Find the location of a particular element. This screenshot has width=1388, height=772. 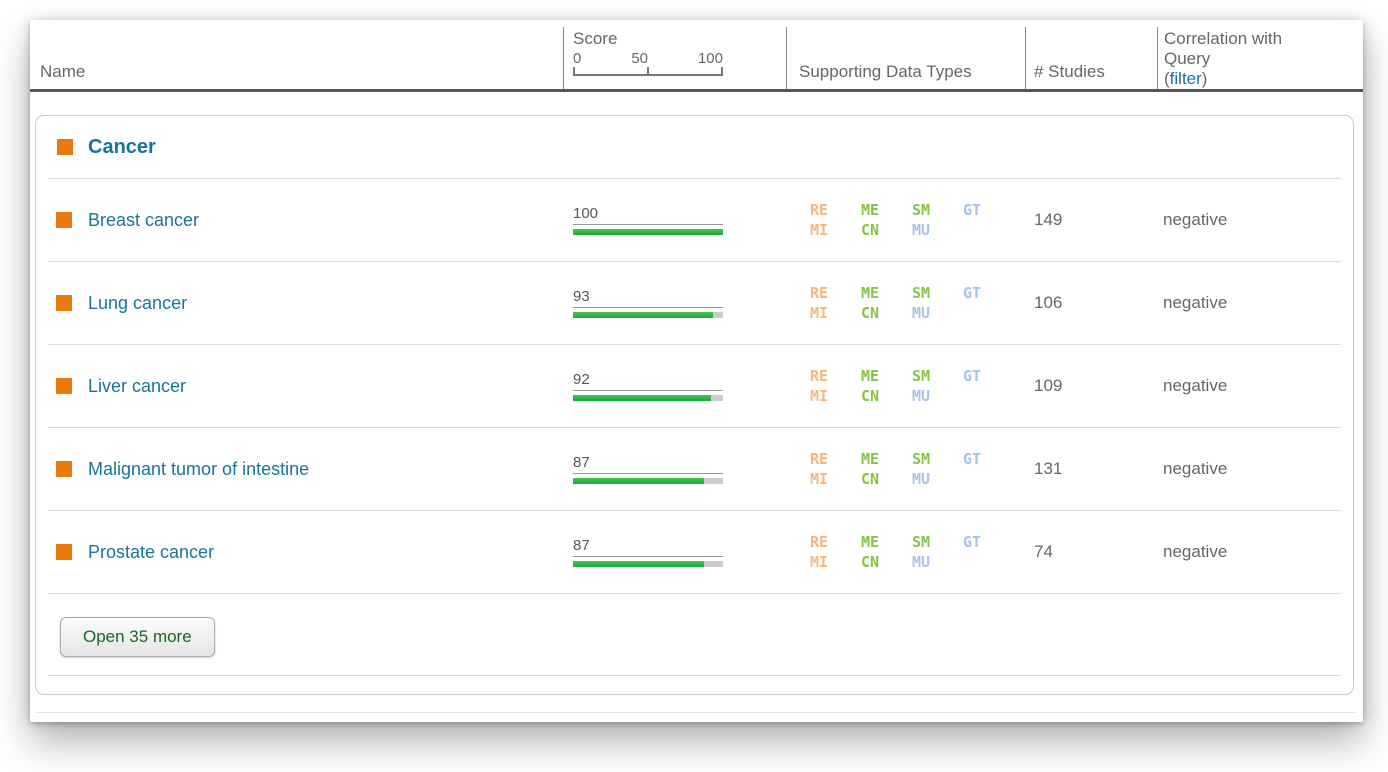

condition-link: Lung cancer is located at coordinates (138, 302).